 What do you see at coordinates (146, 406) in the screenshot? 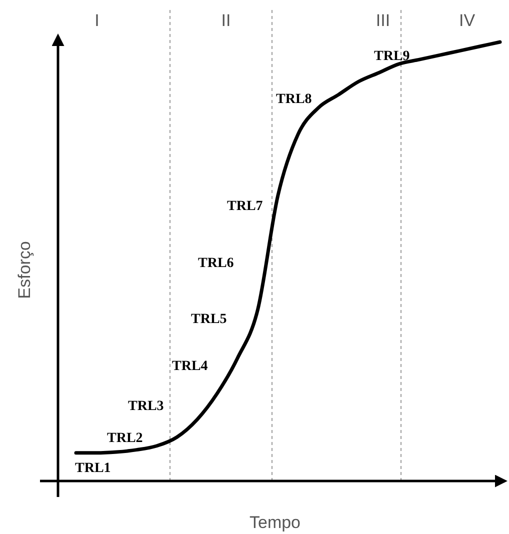
I see `annotation: TRL3` at bounding box center [146, 406].